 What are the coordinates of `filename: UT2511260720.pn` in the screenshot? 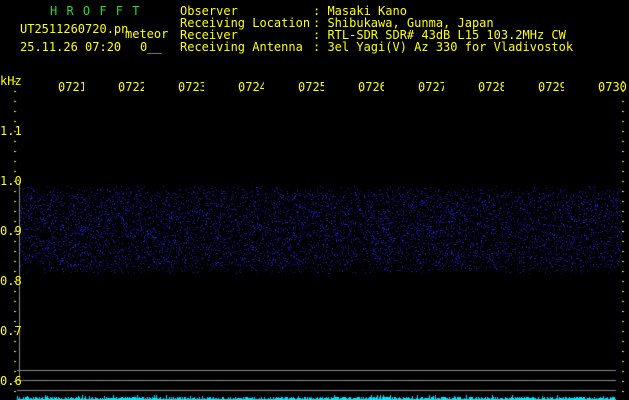 It's located at (74, 29).